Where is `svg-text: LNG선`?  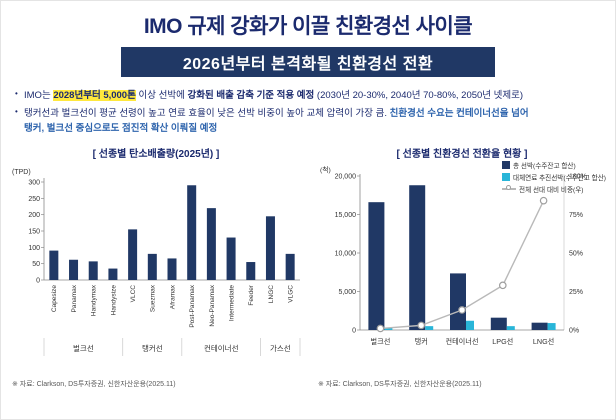 svg-text: LNG선 is located at coordinates (543, 341).